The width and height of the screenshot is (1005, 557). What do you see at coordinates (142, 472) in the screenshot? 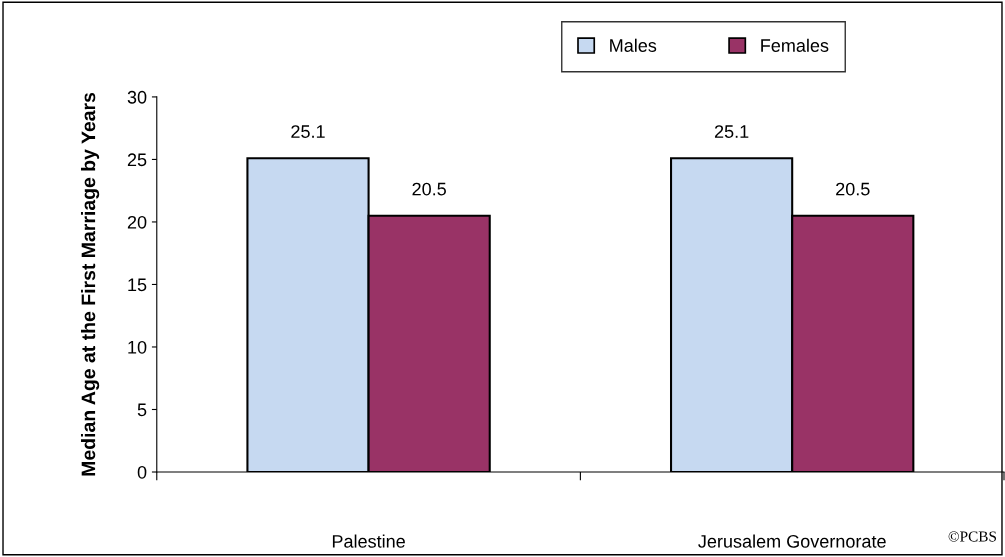
I see `y-tick-label: 0` at bounding box center [142, 472].